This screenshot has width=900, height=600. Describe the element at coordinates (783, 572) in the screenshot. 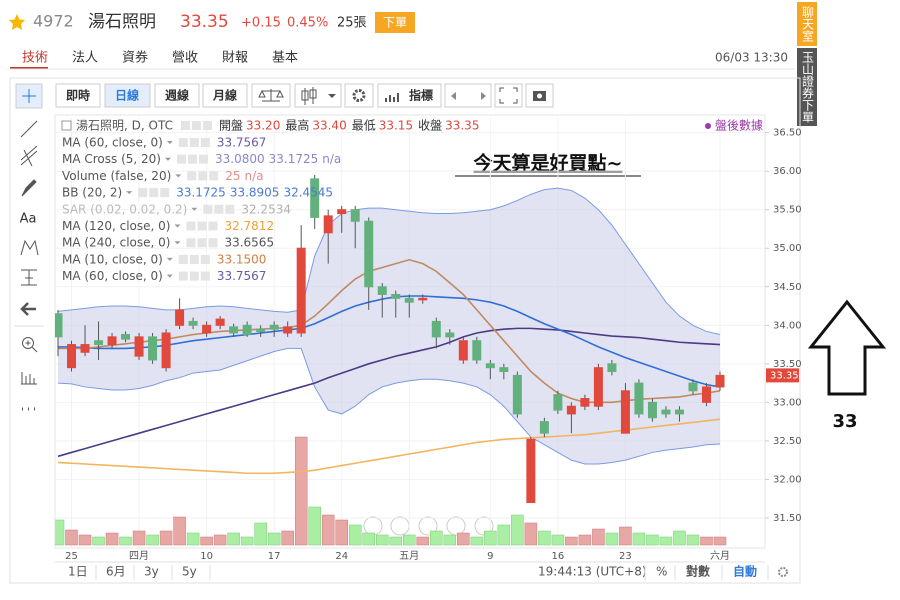

I see `footer-settings` at that location.